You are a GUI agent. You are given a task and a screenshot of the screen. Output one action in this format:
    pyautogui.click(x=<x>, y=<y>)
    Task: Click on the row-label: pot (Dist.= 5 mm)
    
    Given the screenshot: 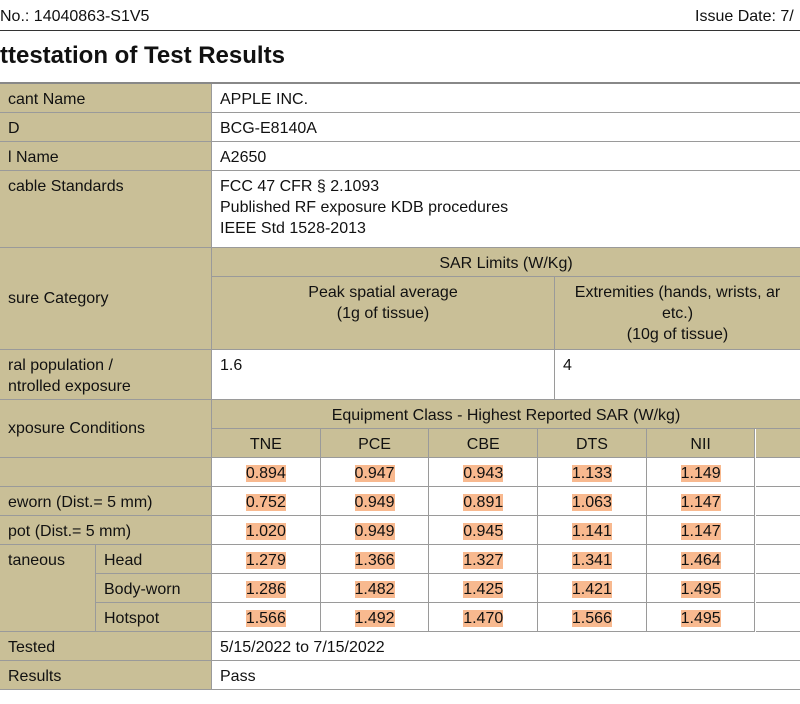 What is the action you would take?
    pyautogui.click(x=106, y=530)
    